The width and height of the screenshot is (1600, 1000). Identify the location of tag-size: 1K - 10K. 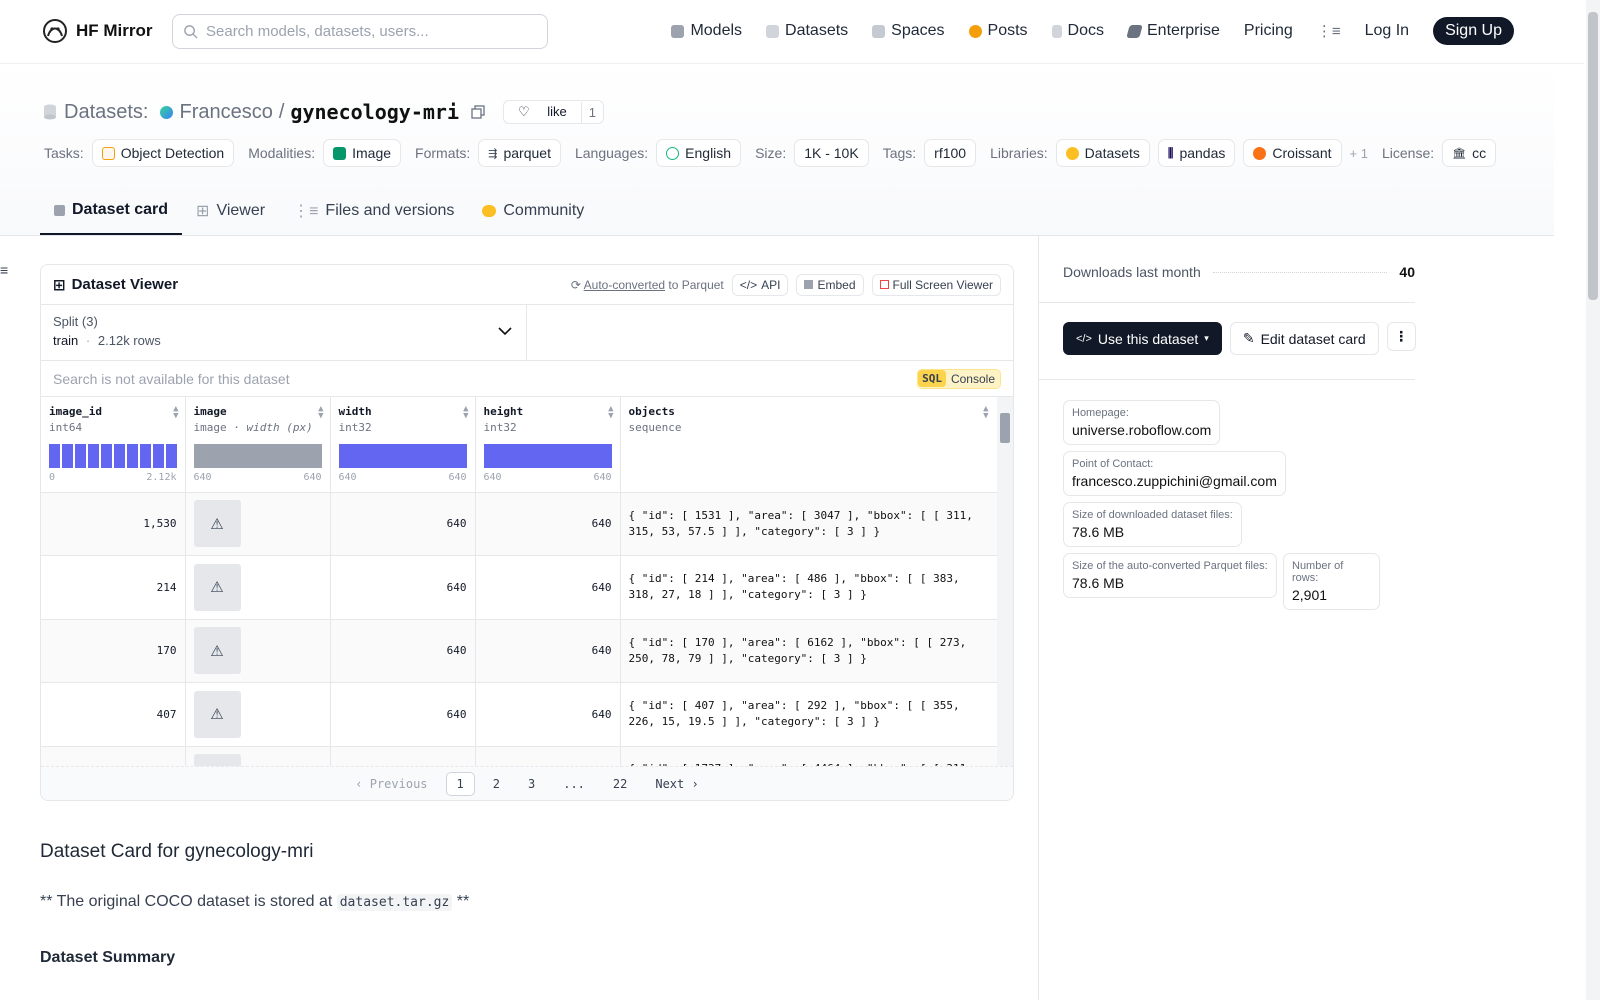
(831, 153).